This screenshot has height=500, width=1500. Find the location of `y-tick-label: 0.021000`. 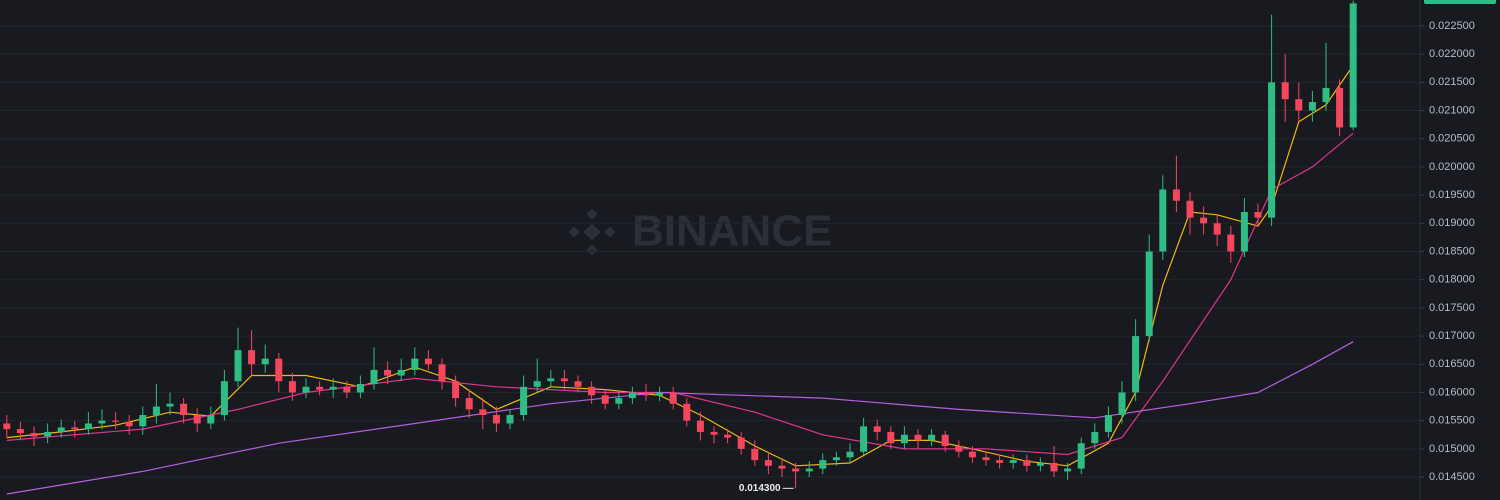

y-tick-label: 0.021000 is located at coordinates (1452, 110).